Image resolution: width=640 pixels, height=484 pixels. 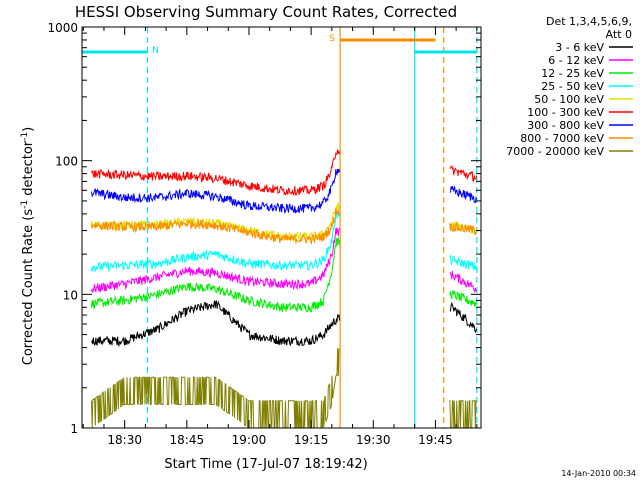 I want to click on x-tick-label-3: 19:15, so click(x=311, y=440).